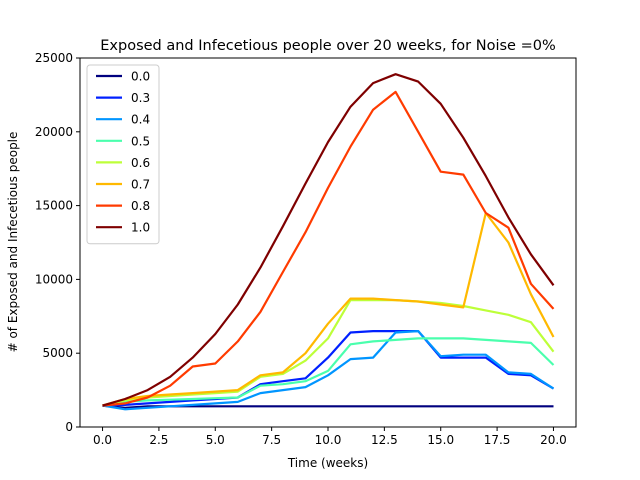  I want to click on y-axis-label: # of Exposed and Infecetious people, so click(13, 242).